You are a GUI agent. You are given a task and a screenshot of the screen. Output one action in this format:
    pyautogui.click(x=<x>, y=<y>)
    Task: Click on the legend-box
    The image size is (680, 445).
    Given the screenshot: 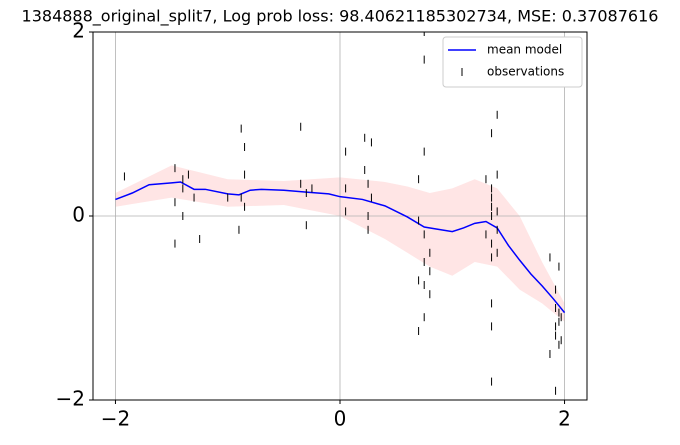 What is the action you would take?
    pyautogui.click(x=512, y=62)
    